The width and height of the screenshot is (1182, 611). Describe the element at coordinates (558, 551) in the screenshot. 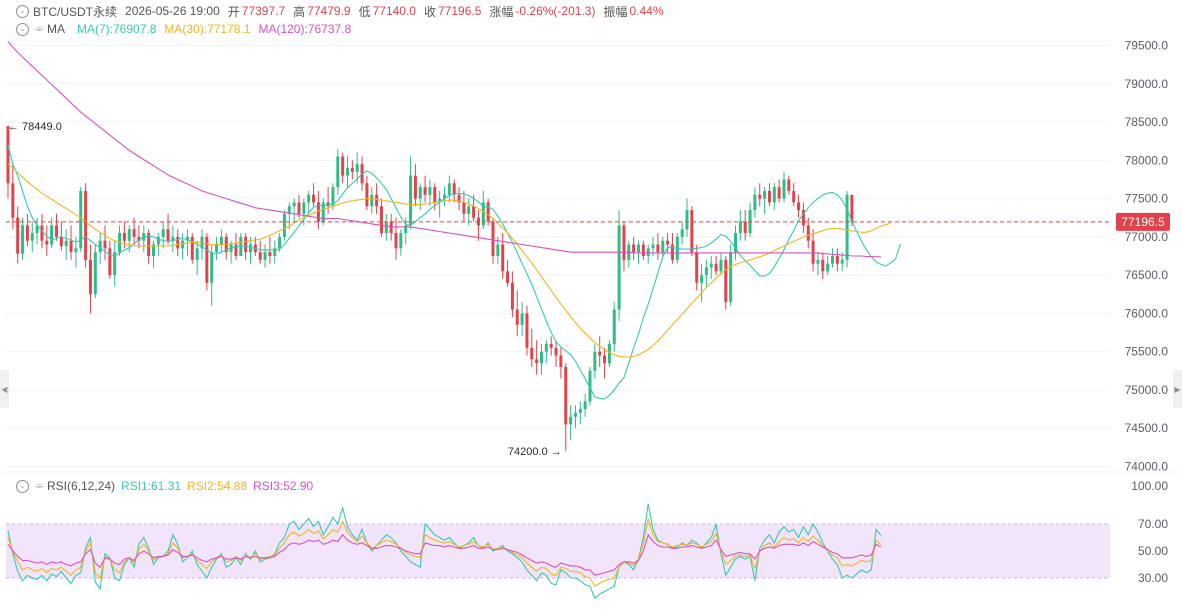

I see `rsi-overbought-oversold-band` at that location.